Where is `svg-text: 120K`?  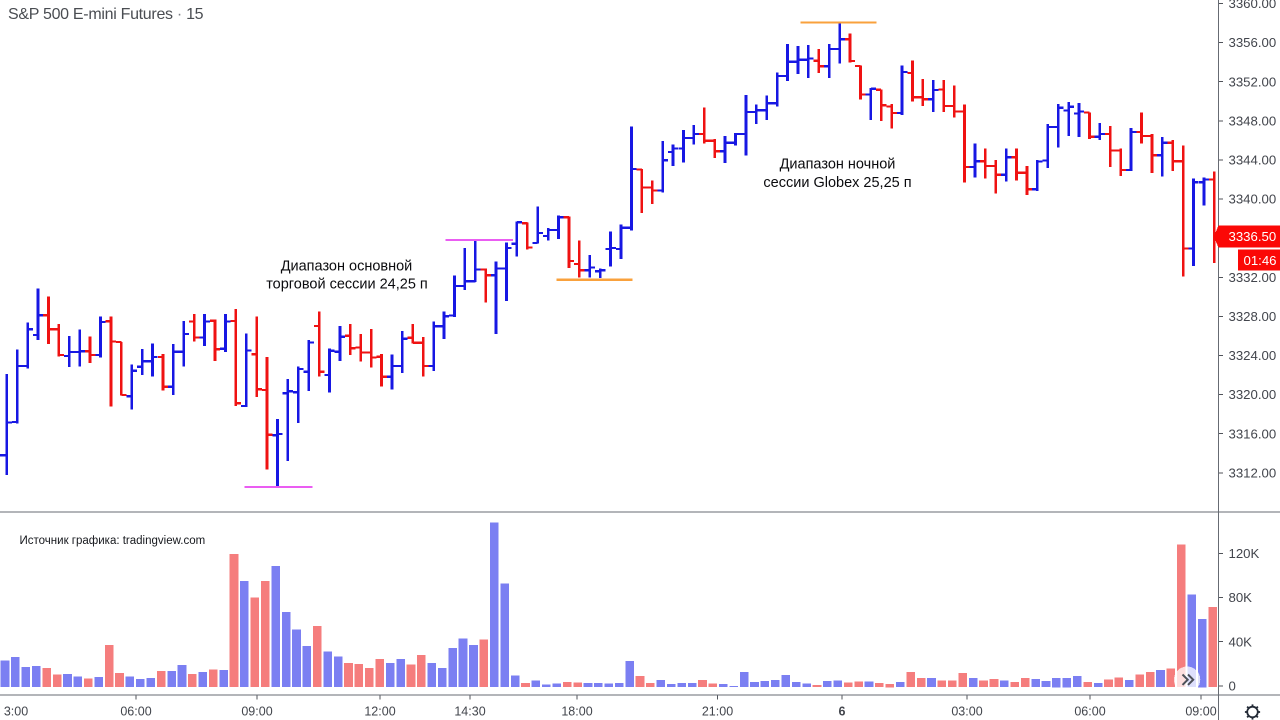 svg-text: 120K is located at coordinates (1244, 553).